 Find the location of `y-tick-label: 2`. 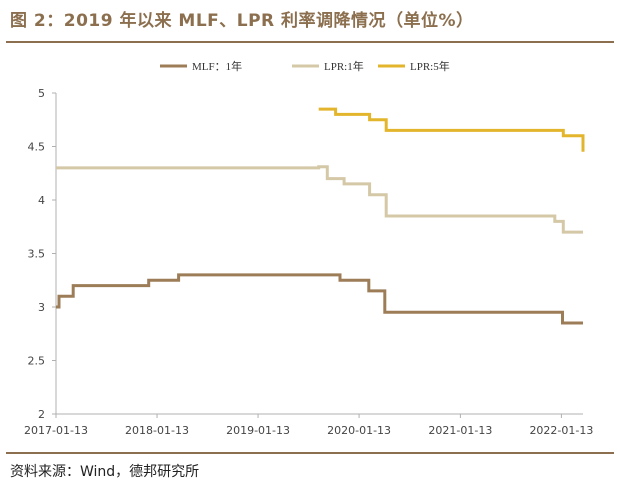

y-tick-label: 2 is located at coordinates (41, 414).